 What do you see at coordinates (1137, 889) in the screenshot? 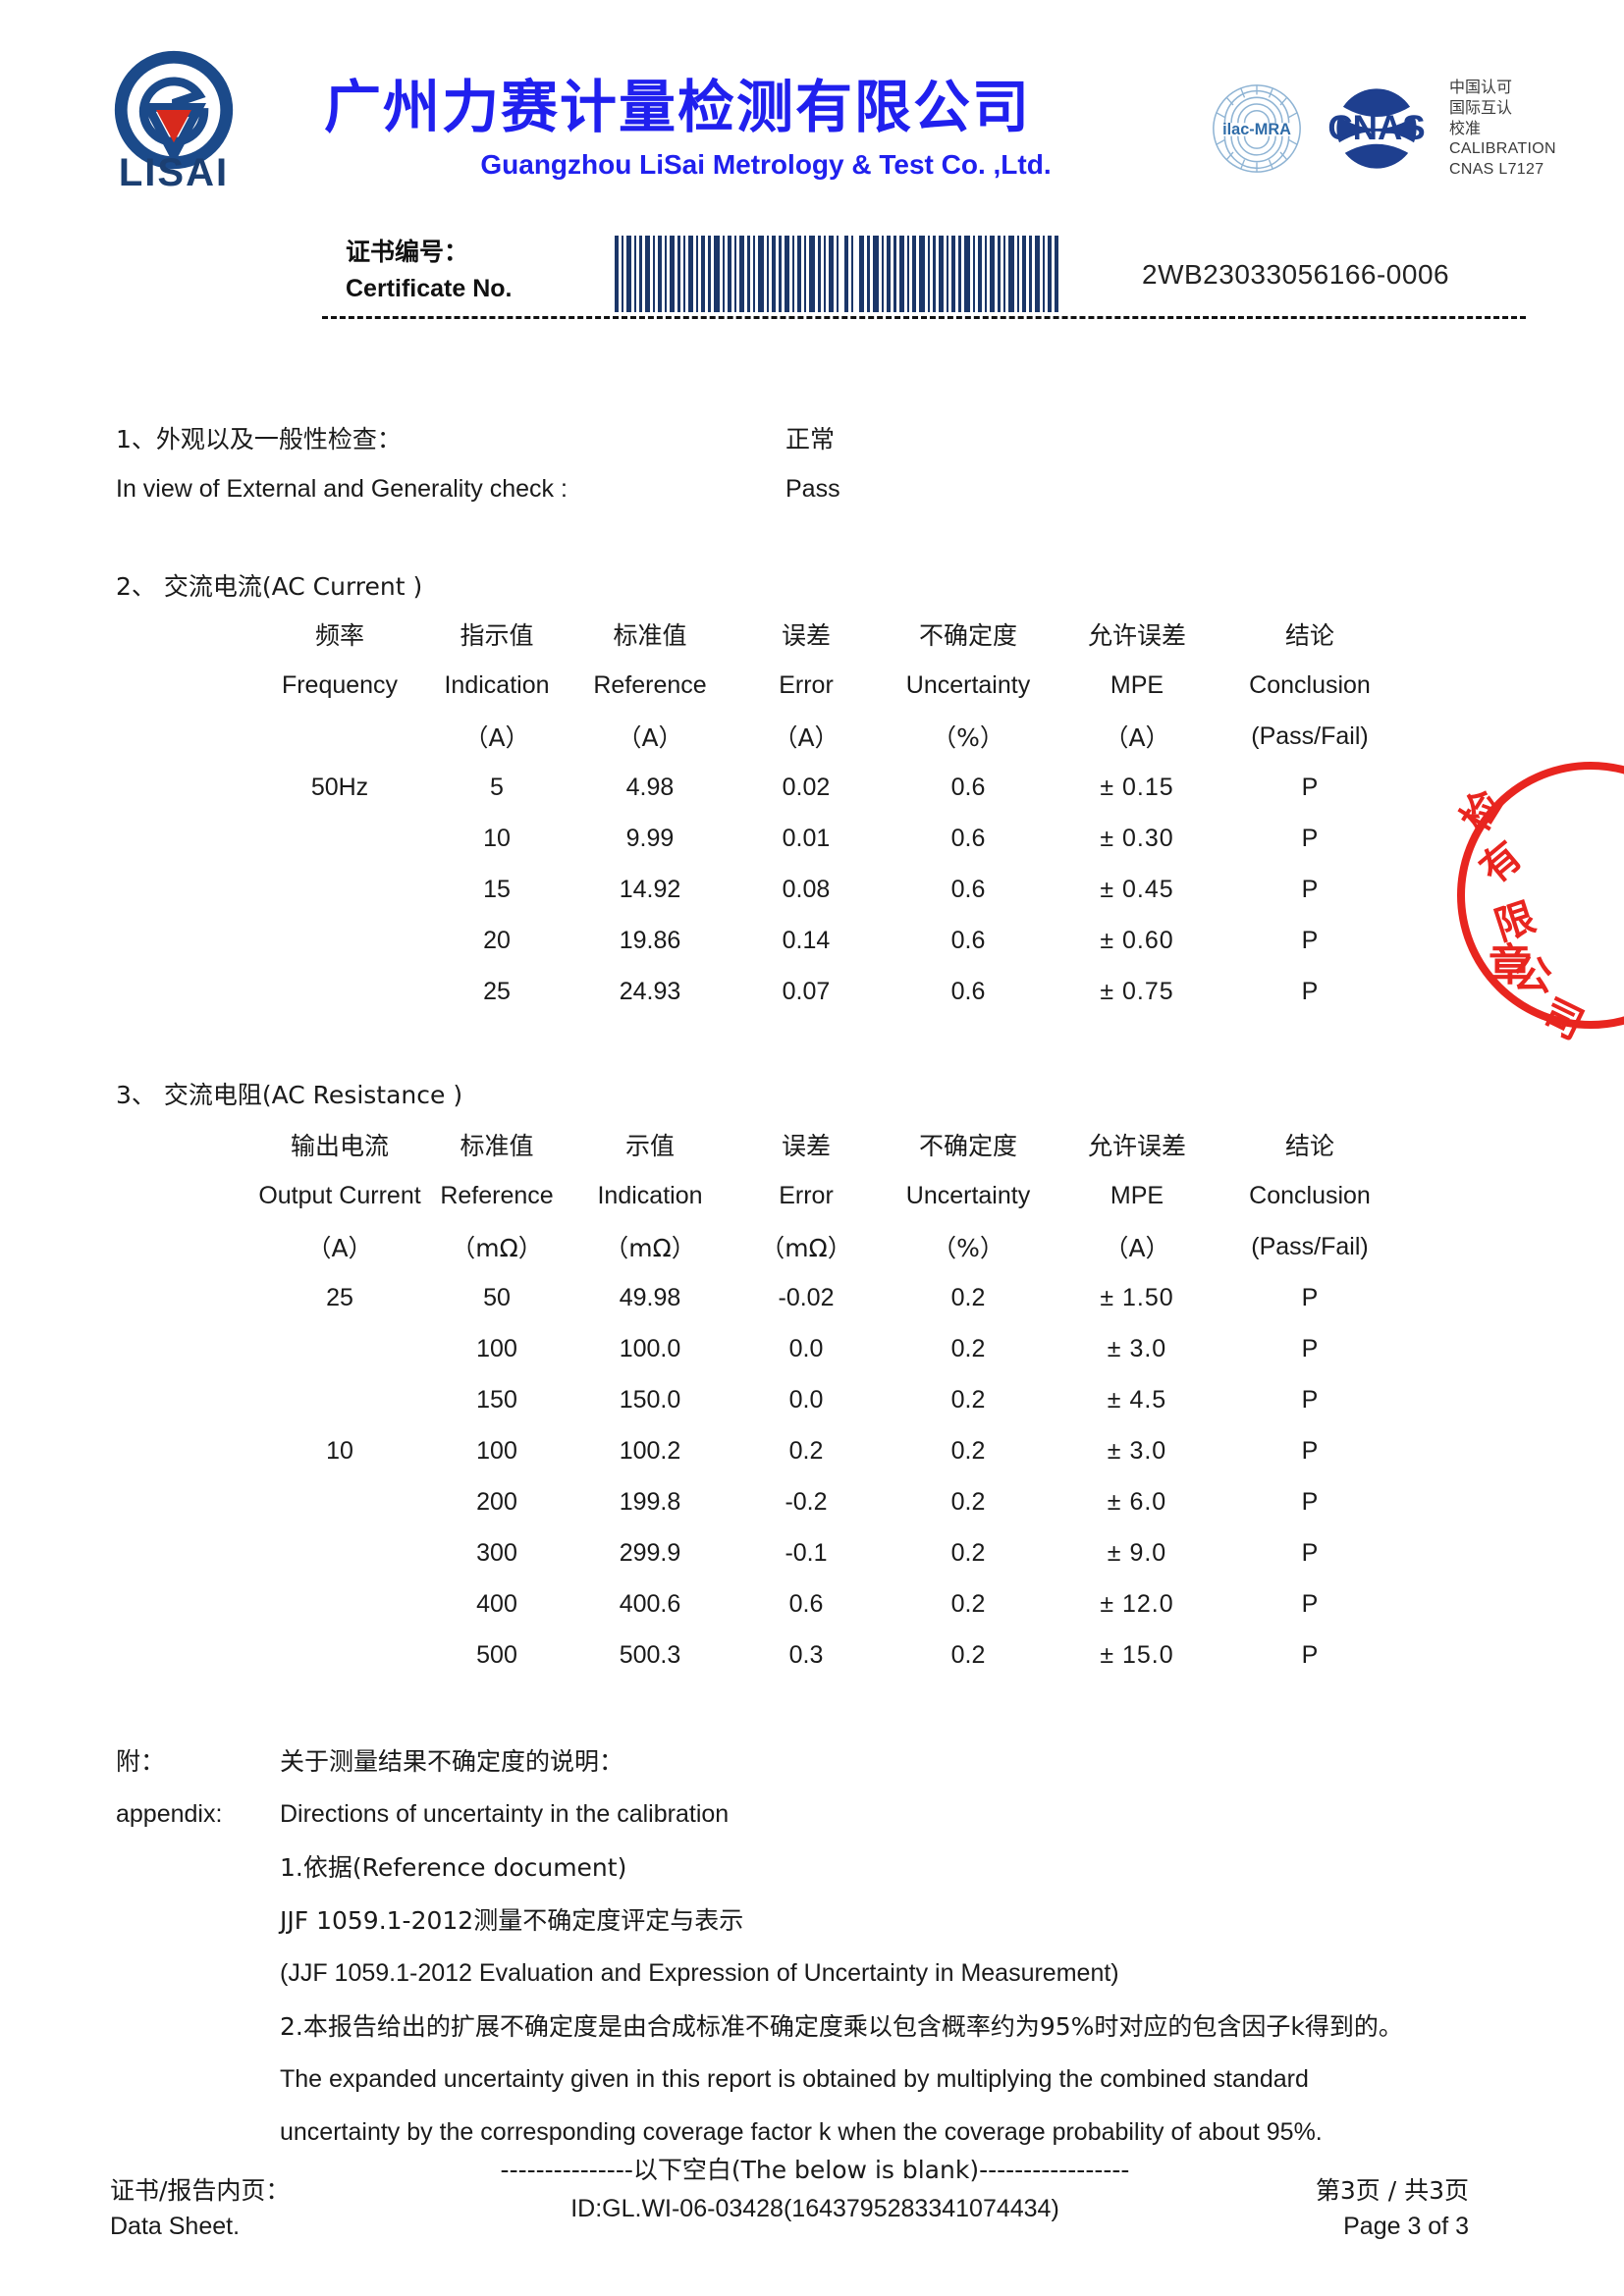
I see `cell-mpe: ± 0.45` at bounding box center [1137, 889].